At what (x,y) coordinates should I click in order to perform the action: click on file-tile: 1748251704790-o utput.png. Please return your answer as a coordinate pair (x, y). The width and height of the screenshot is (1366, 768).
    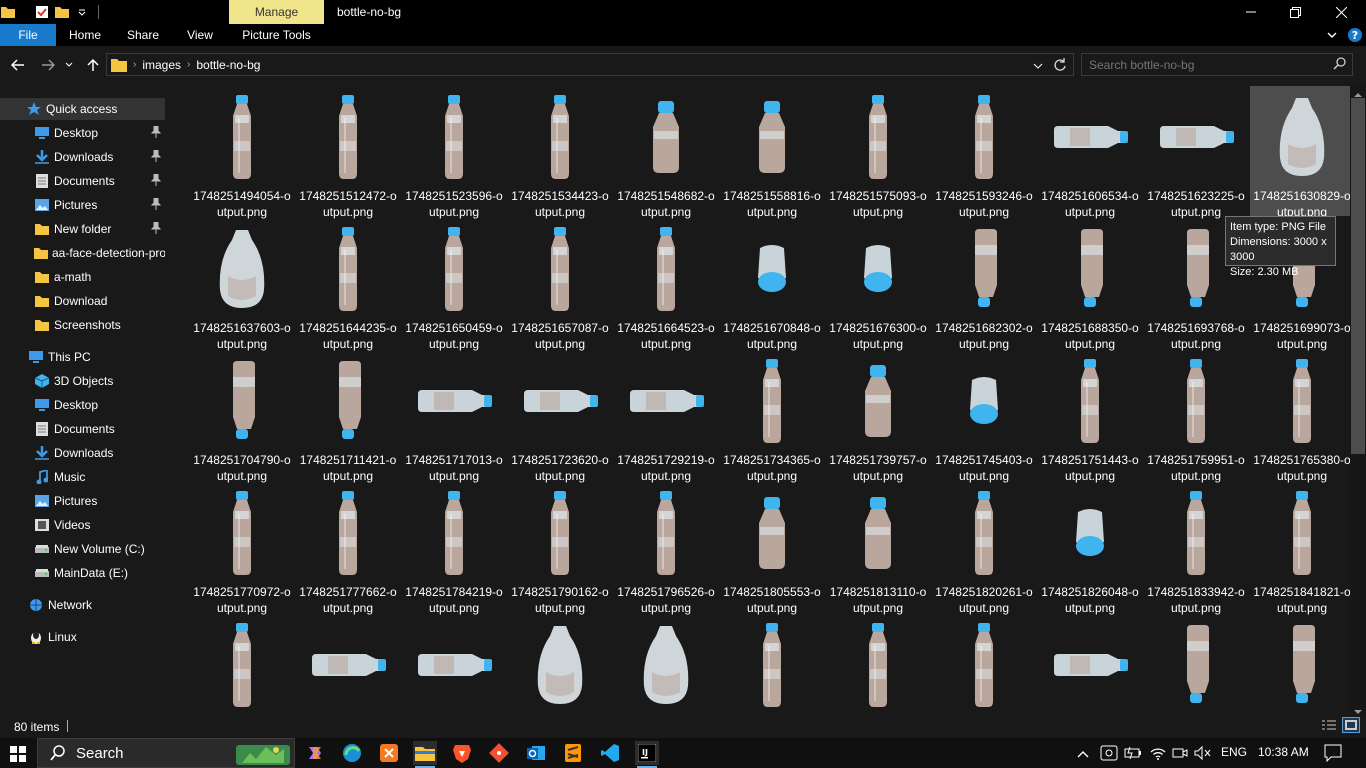
    Looking at the image, I should click on (242, 416).